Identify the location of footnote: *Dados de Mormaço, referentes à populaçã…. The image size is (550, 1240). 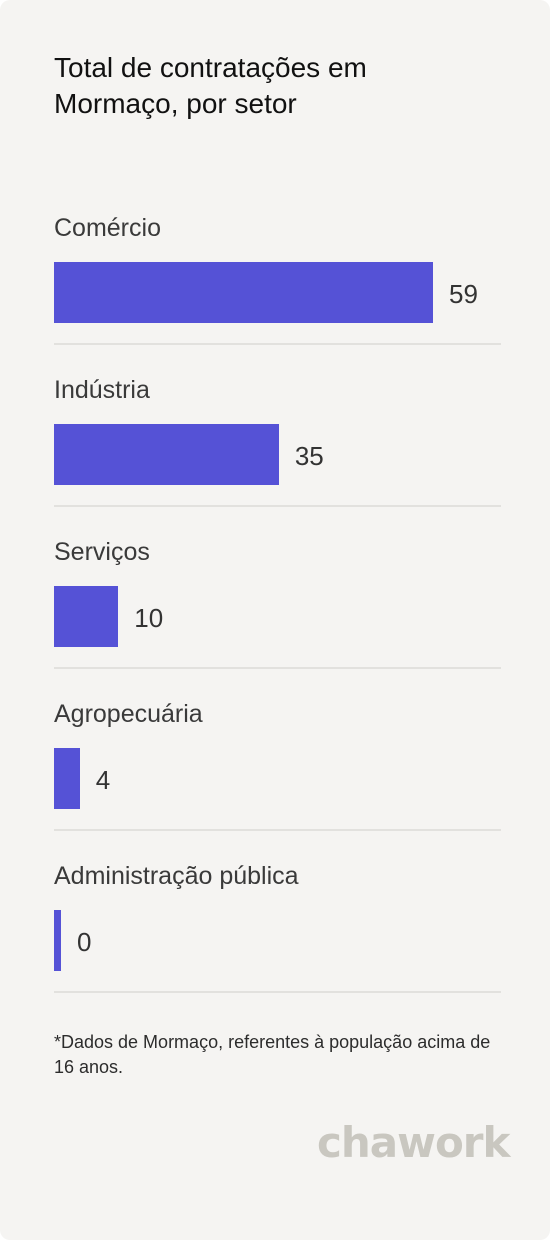
(272, 1054).